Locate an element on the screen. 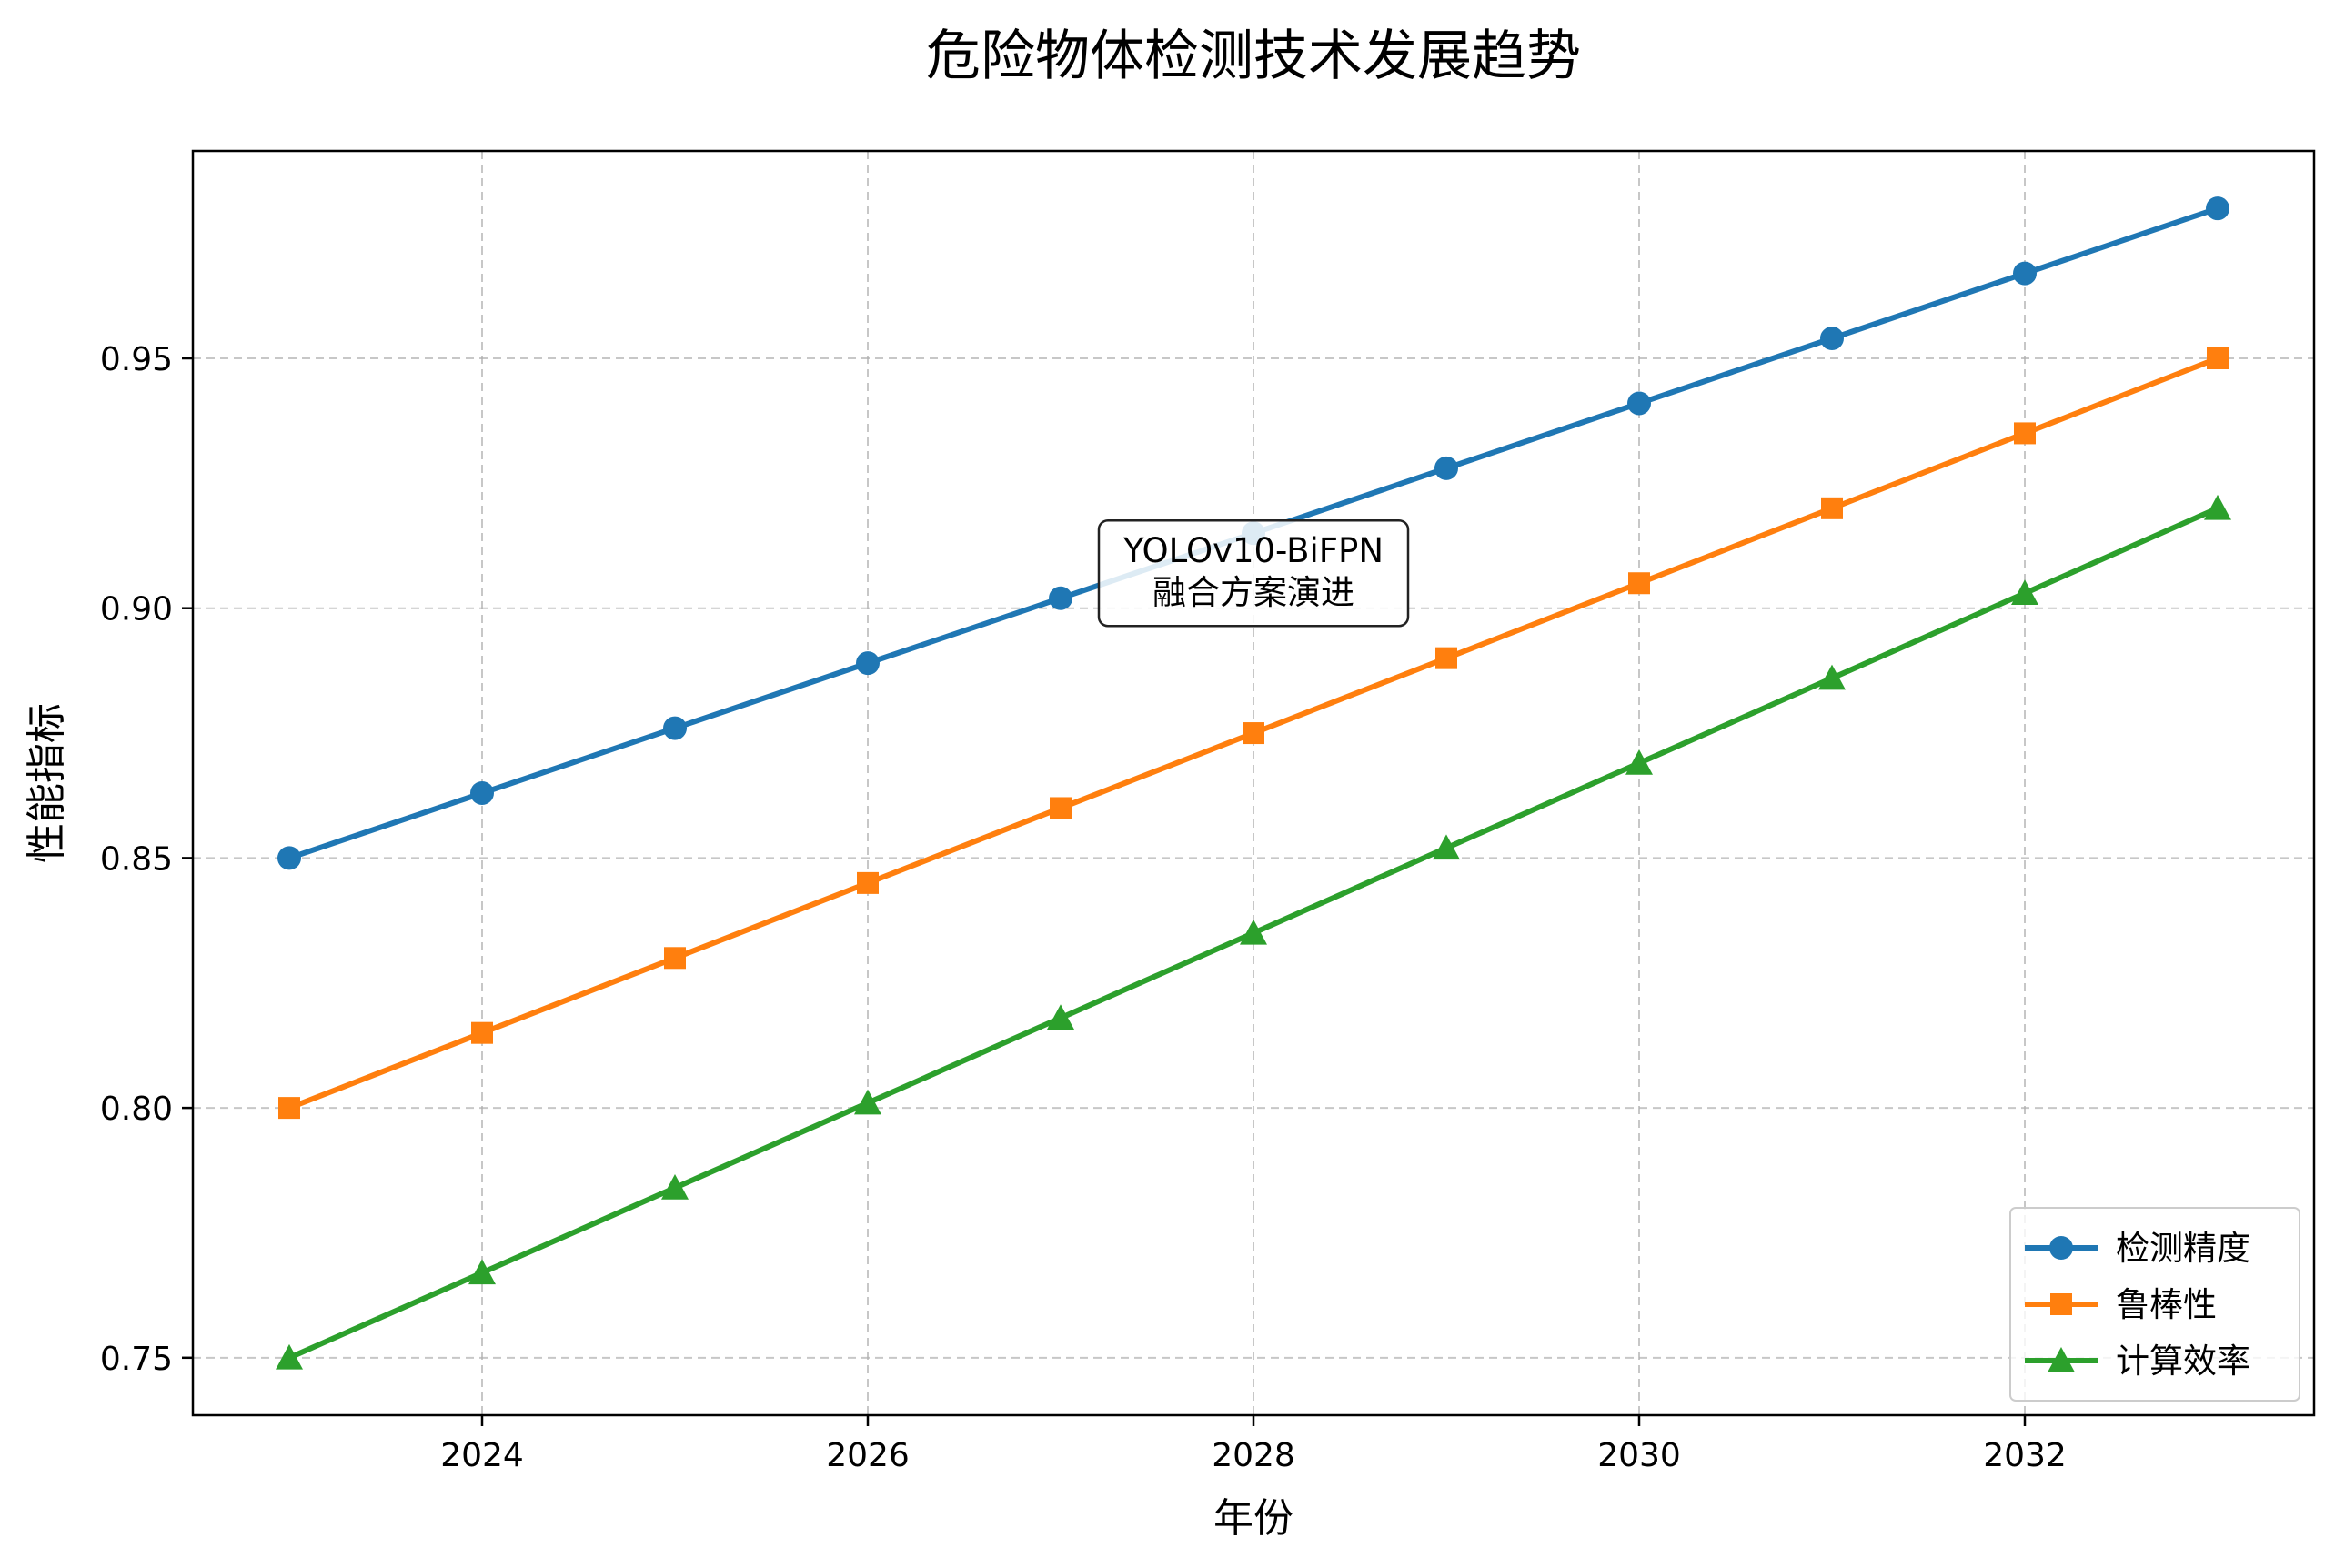  annotation-box is located at coordinates (1253, 573).